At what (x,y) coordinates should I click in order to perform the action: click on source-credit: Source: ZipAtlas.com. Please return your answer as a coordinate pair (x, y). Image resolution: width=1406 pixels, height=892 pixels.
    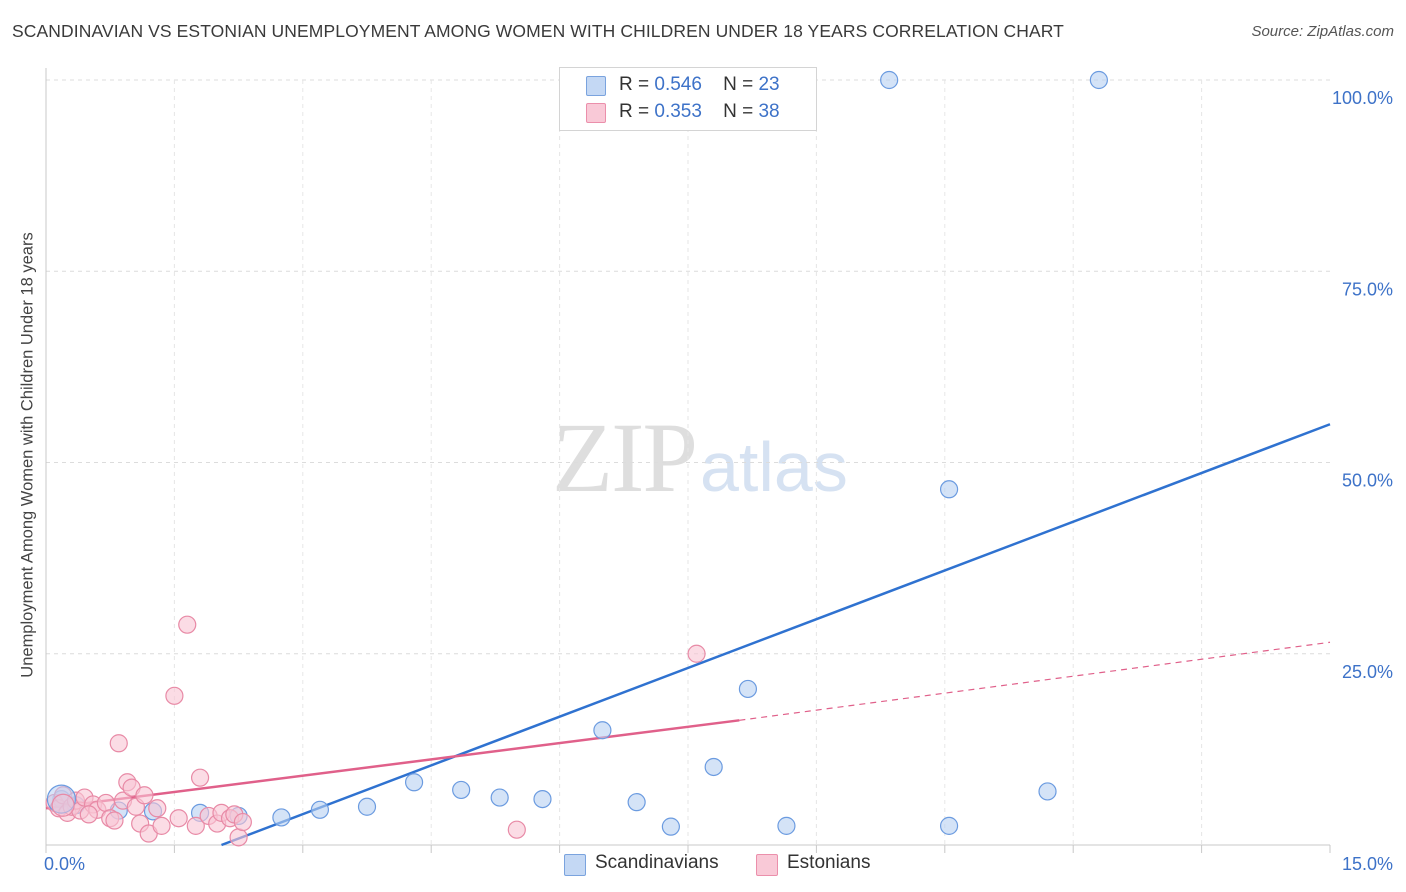
    Looking at the image, I should click on (1322, 31).